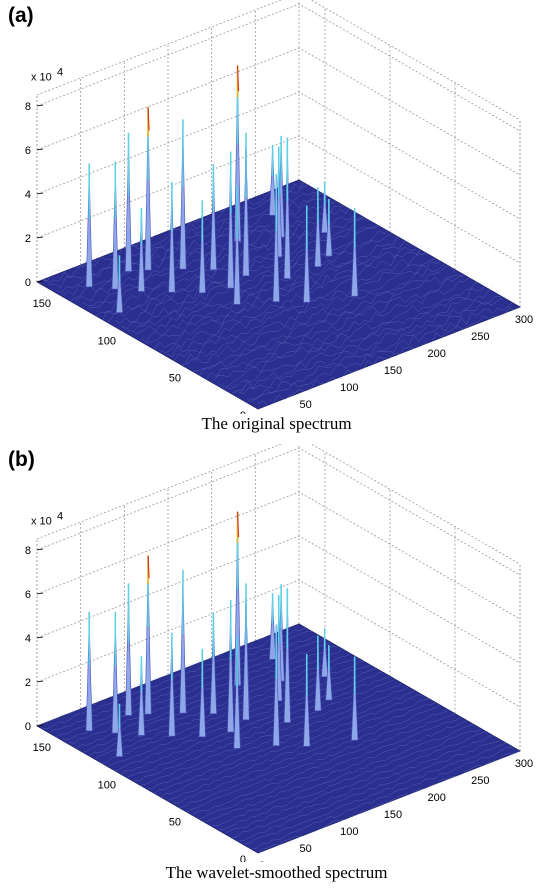 The image size is (553, 888). I want to click on panel-label: (a), so click(21, 15).